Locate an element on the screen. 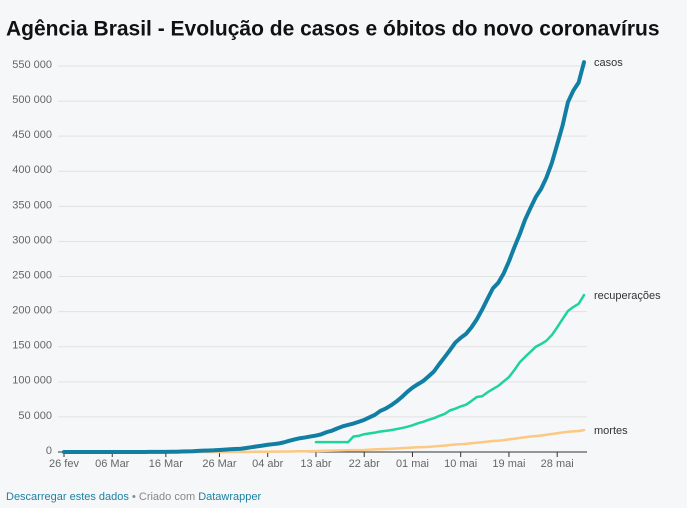 The image size is (687, 508). series-line is located at coordinates (450, 368).